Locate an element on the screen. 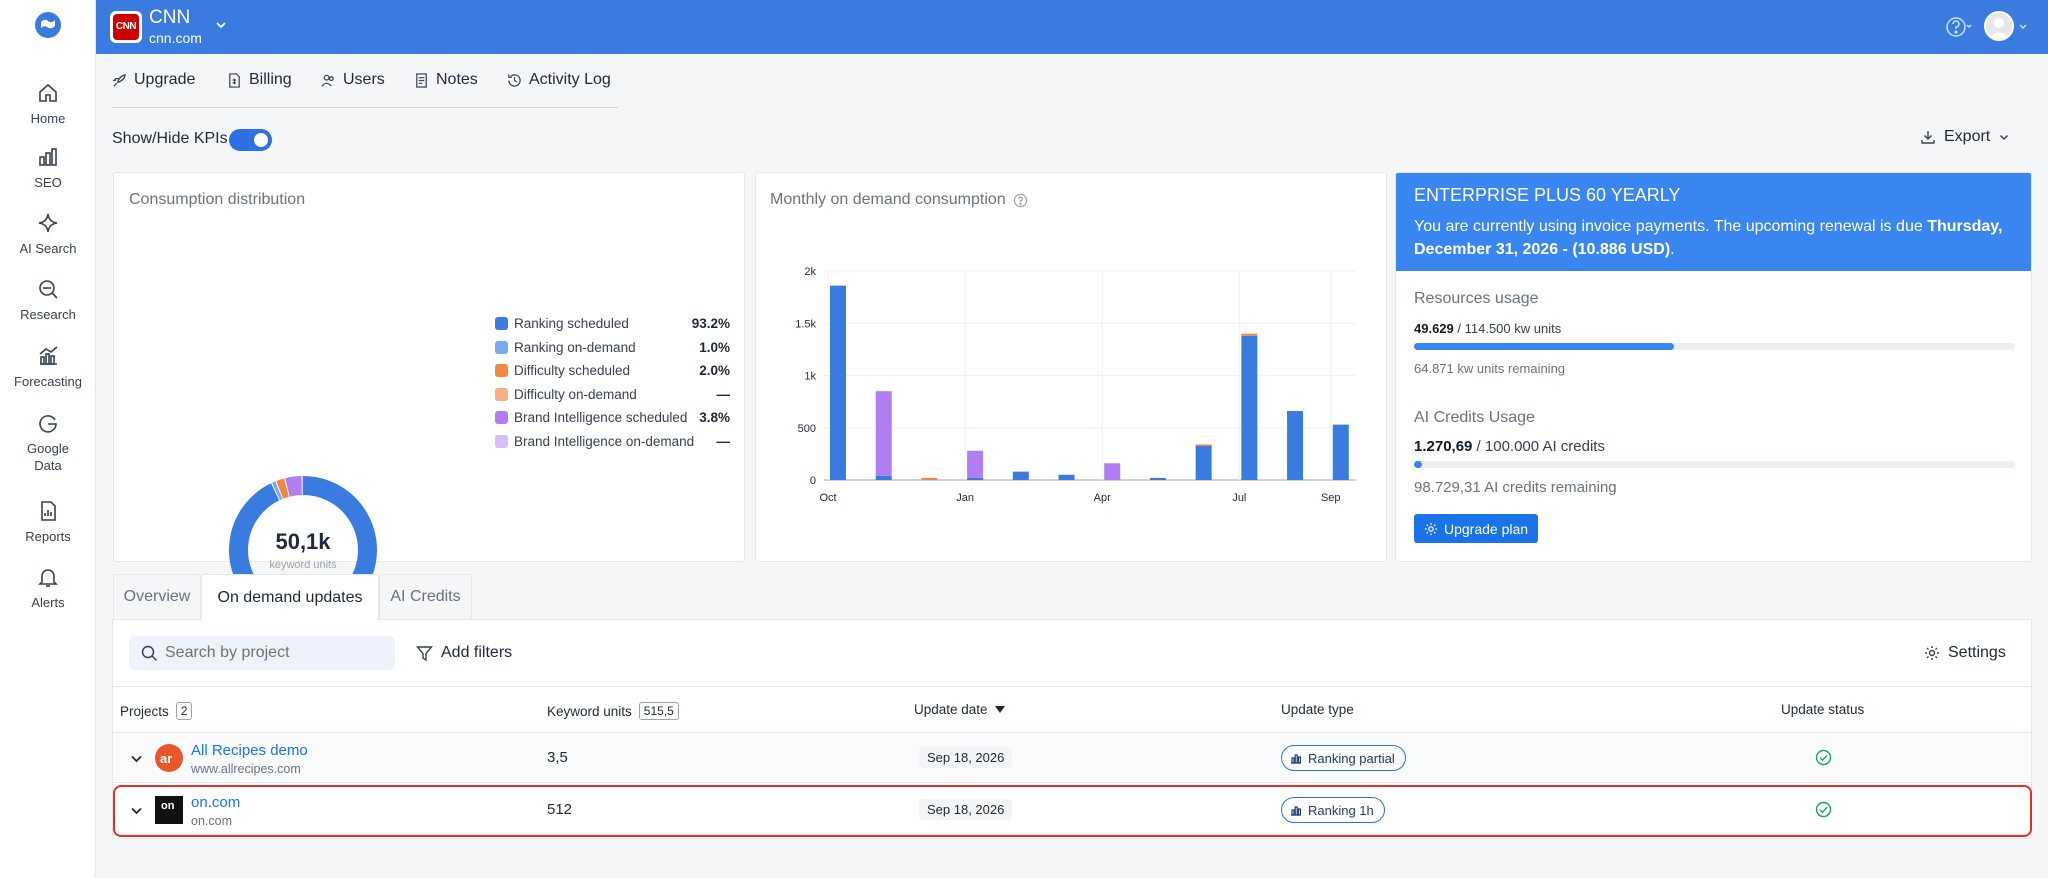 The width and height of the screenshot is (2048, 878). info-icon is located at coordinates (1020, 200).